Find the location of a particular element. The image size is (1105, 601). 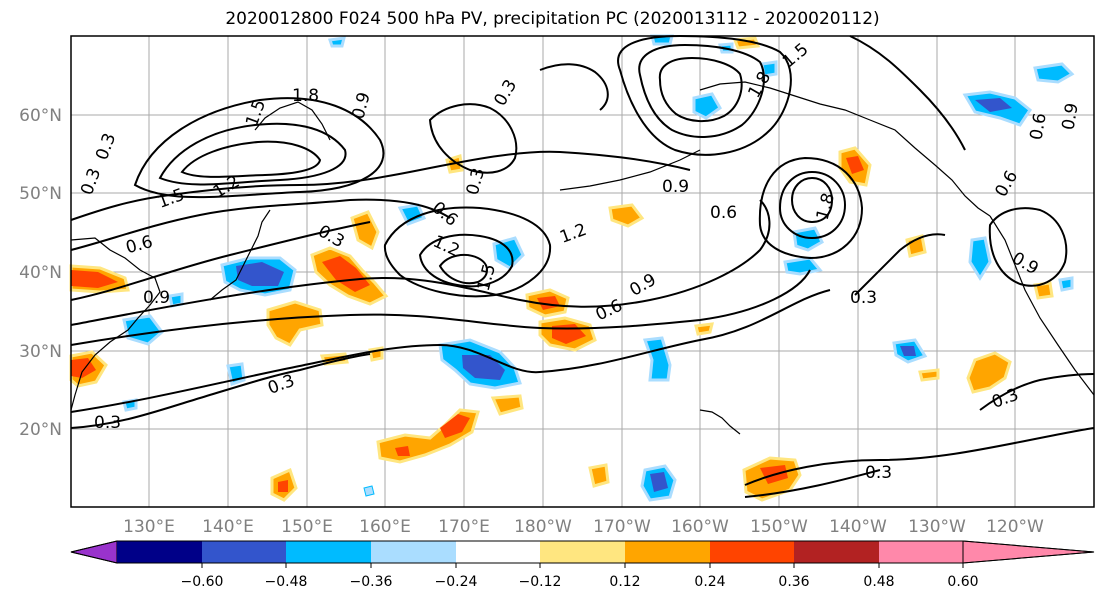

lat-label: 60°N is located at coordinates (40, 116).